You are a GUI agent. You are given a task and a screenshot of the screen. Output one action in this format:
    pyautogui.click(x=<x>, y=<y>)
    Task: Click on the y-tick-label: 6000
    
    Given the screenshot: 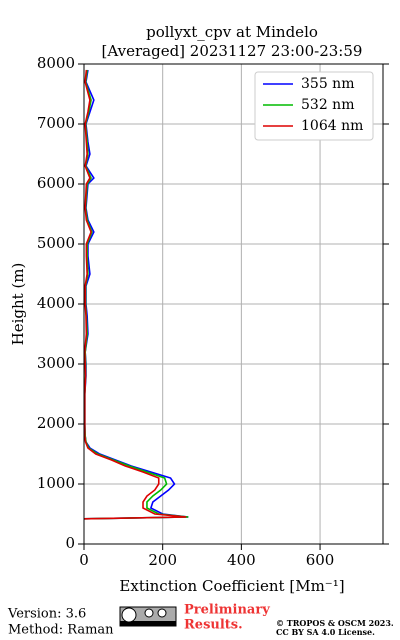 What is the action you would take?
    pyautogui.click(x=56, y=183)
    